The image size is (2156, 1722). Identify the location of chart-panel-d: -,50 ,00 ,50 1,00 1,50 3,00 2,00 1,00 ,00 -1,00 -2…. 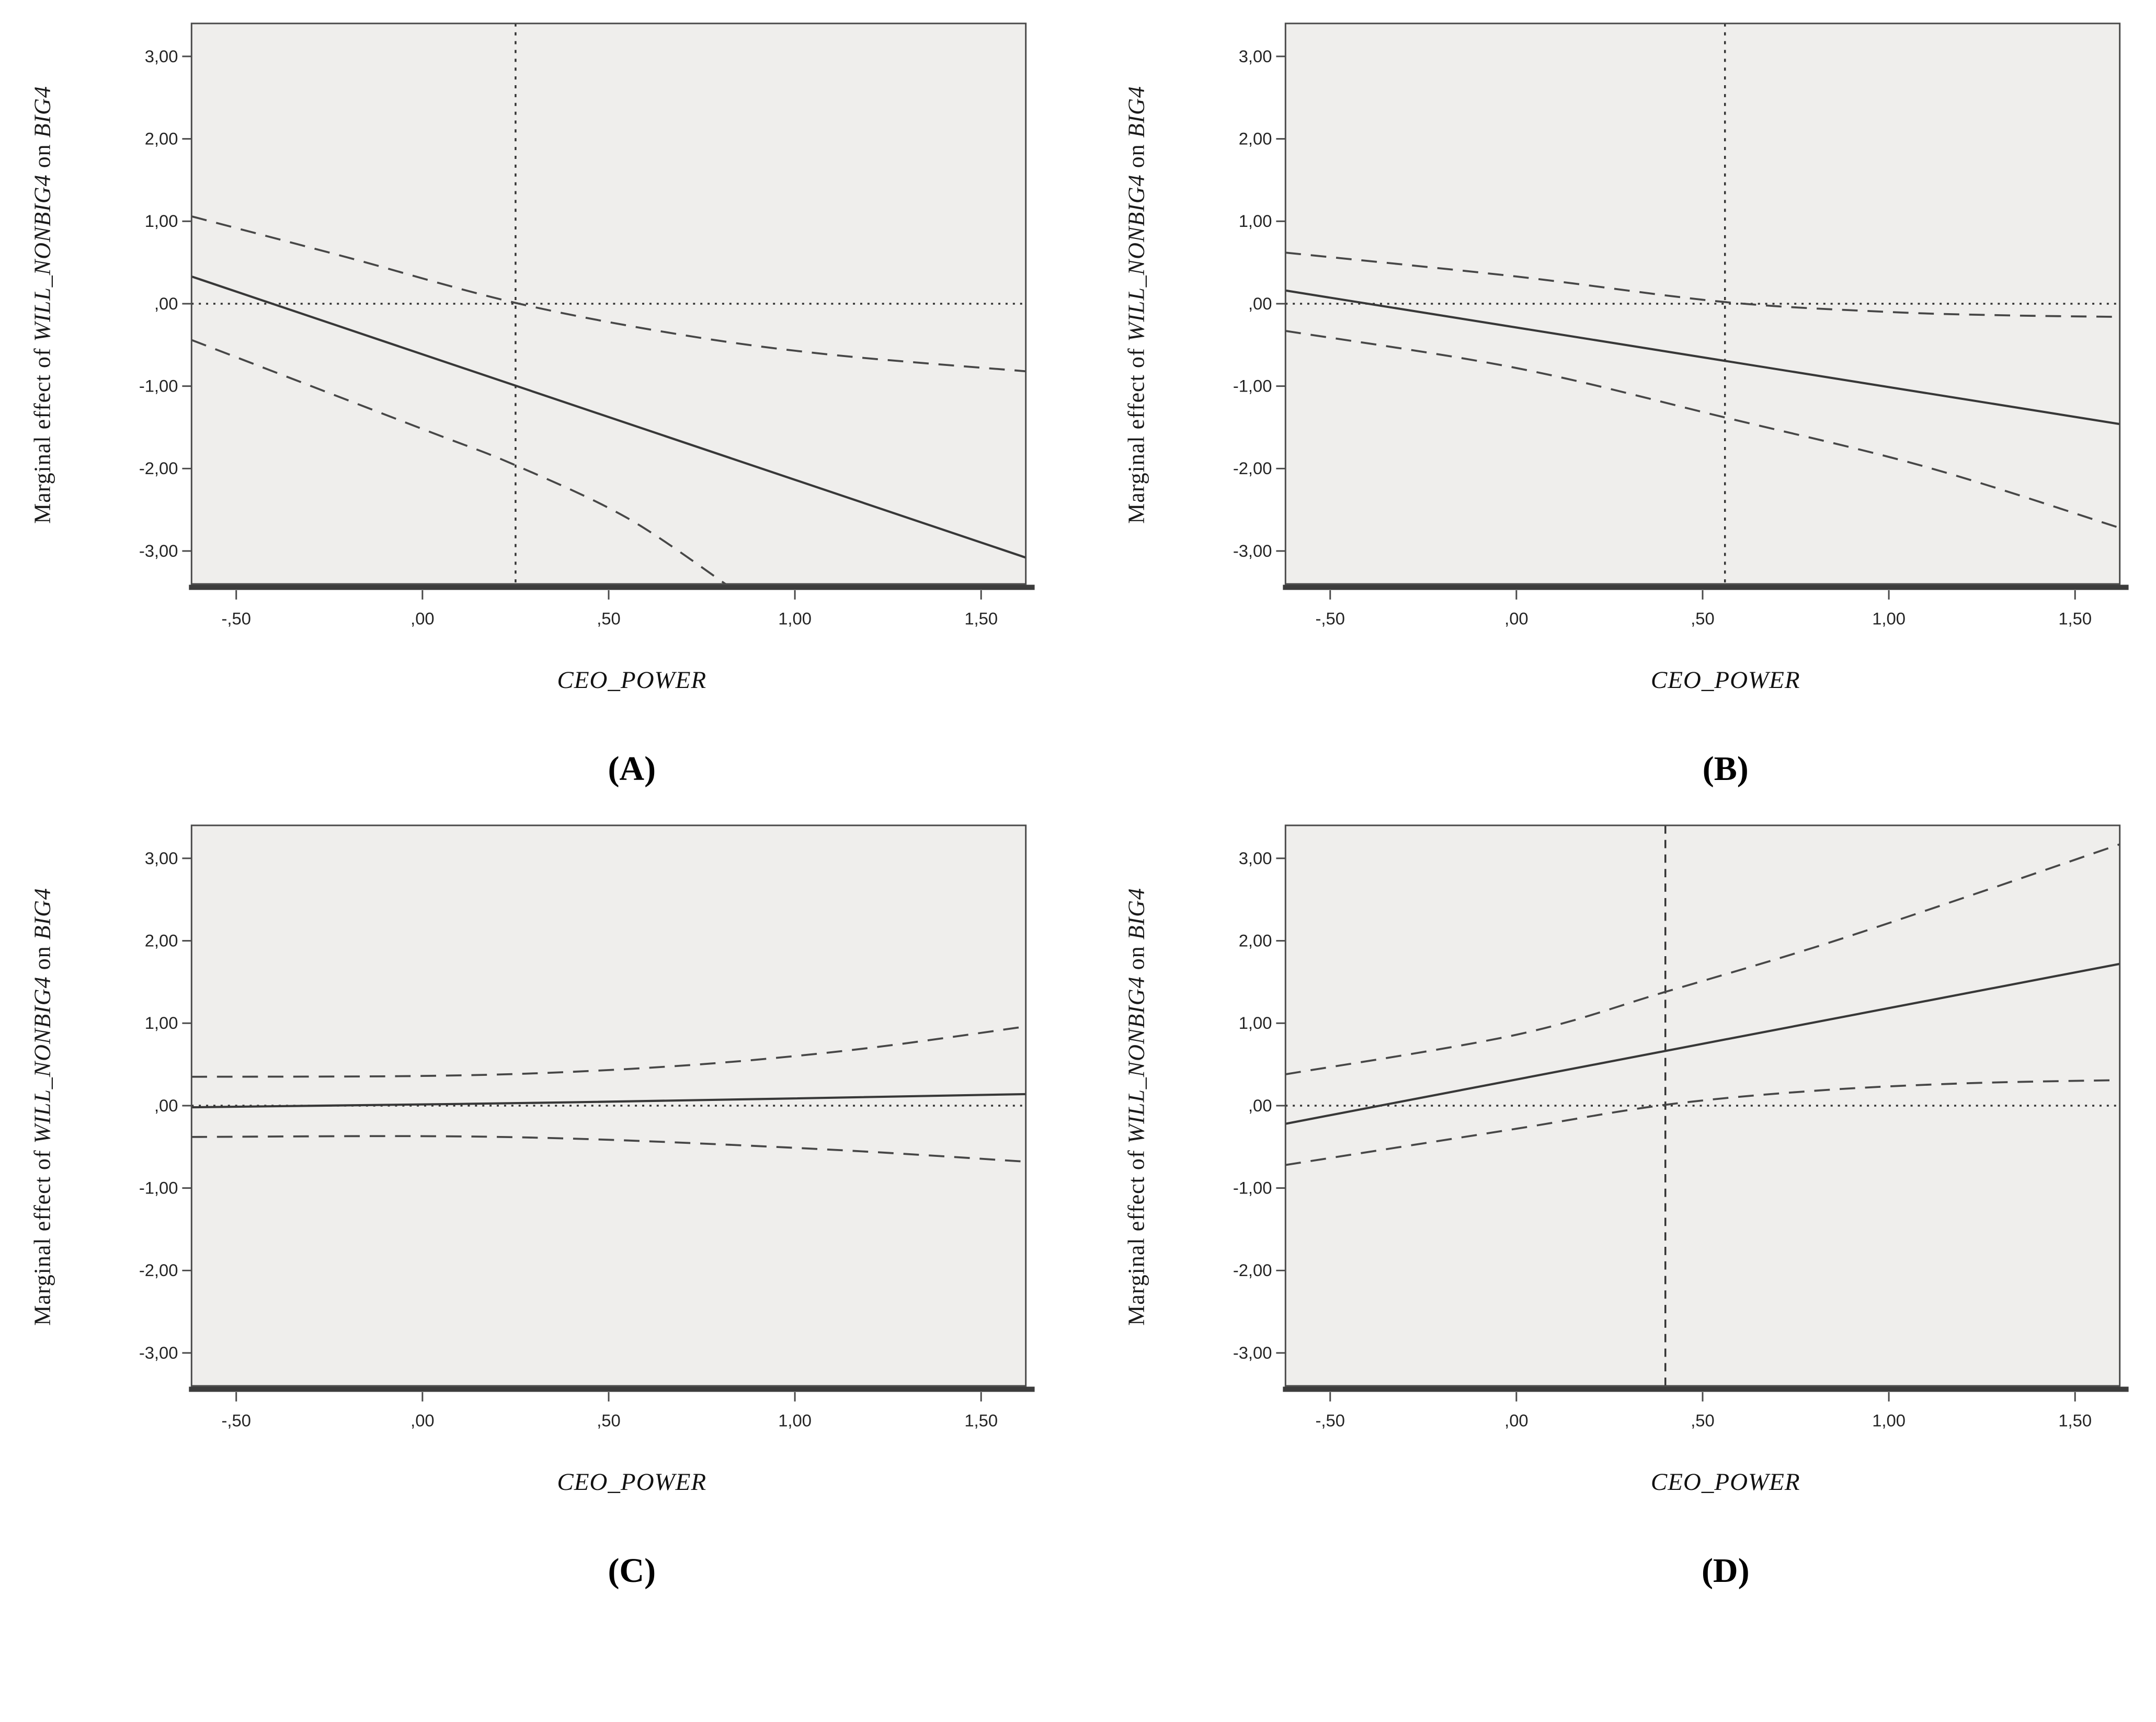
(1681, 1127).